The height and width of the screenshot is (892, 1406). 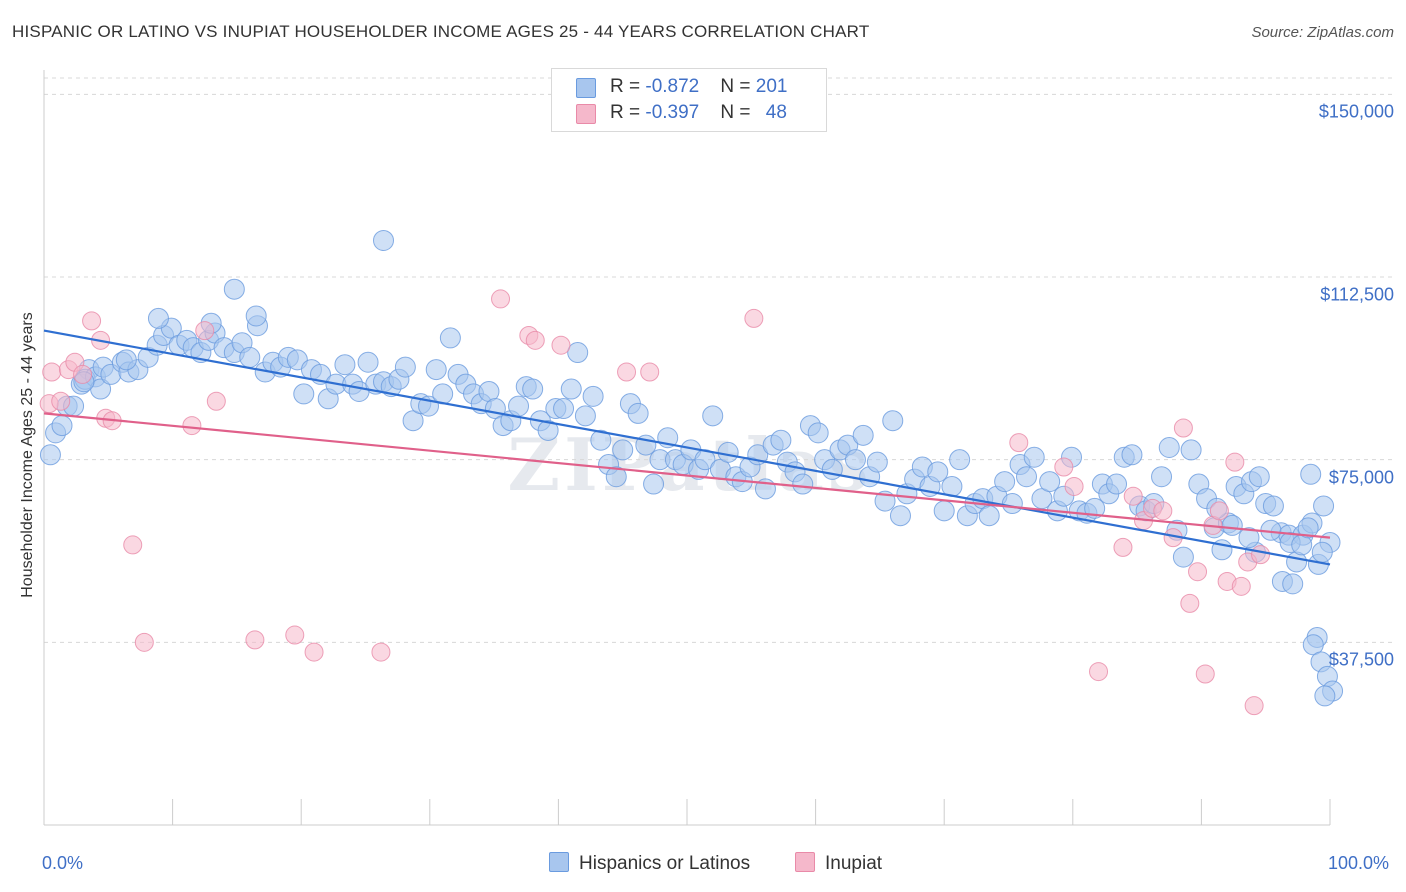 What do you see at coordinates (559, 862) in the screenshot?
I see `bottom-legend-swatch-hispanic` at bounding box center [559, 862].